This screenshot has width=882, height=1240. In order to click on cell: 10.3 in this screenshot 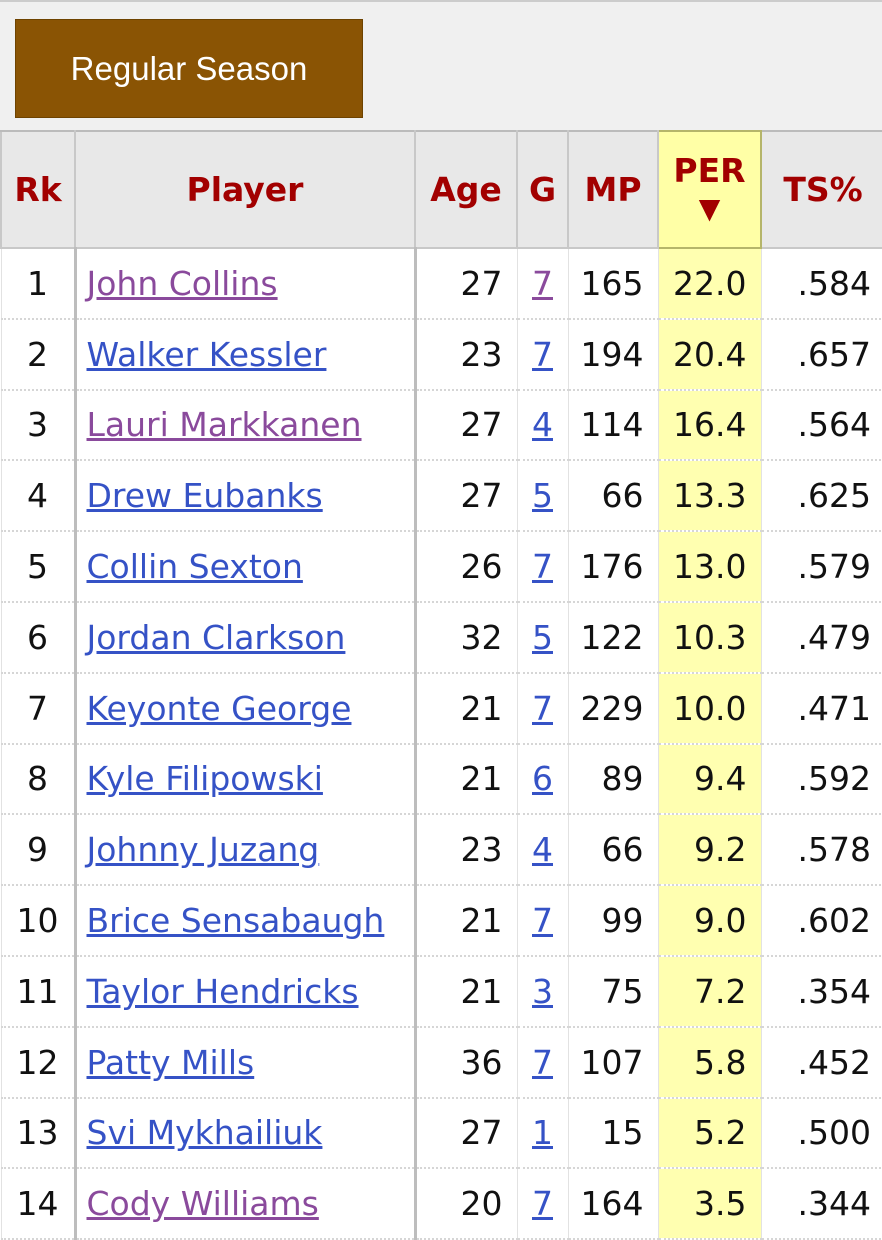, I will do `click(709, 637)`.